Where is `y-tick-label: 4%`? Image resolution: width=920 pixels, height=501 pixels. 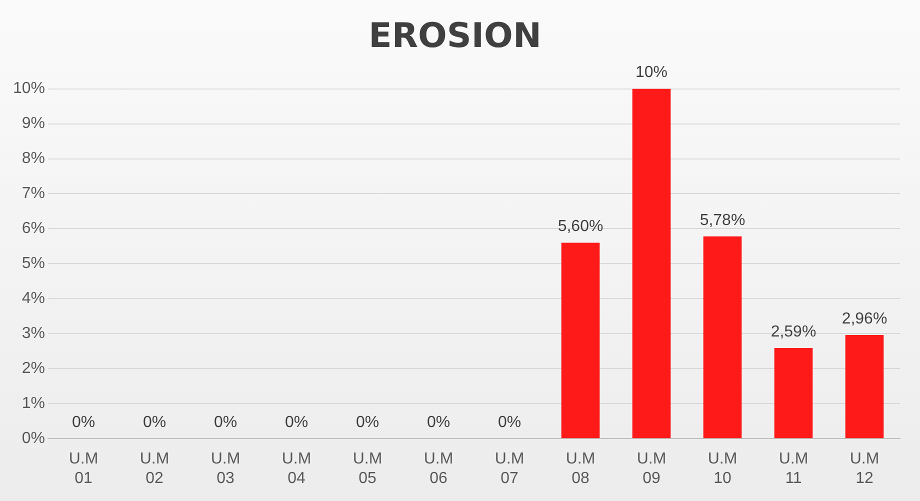
y-tick-label: 4% is located at coordinates (34, 299).